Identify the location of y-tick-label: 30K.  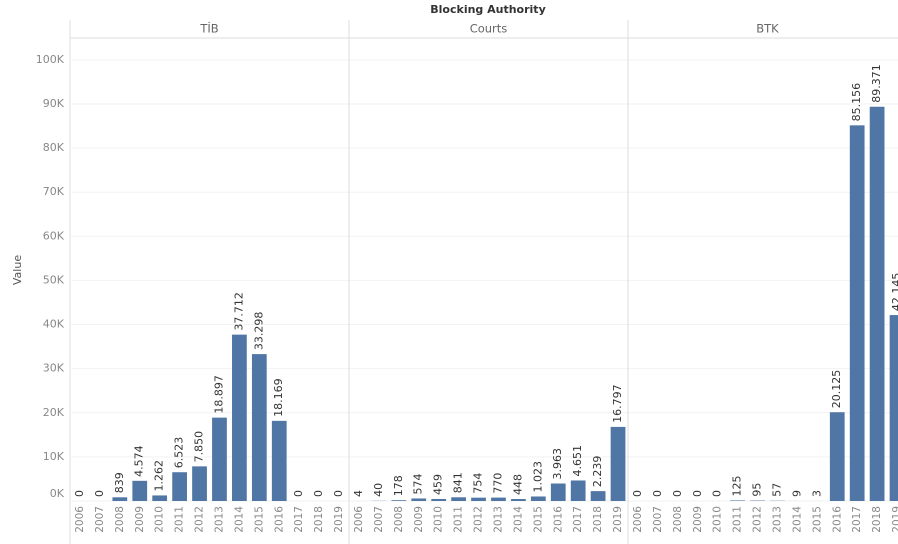
(54, 368).